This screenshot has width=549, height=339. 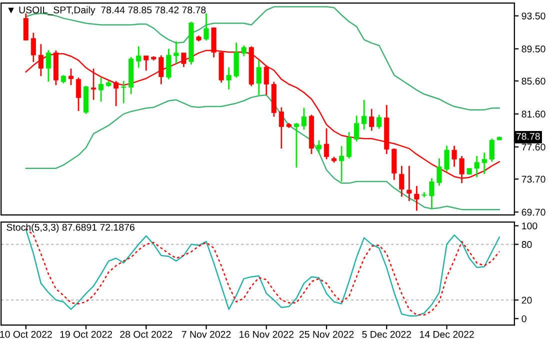 I want to click on y-tick-label: 80, so click(x=527, y=244).